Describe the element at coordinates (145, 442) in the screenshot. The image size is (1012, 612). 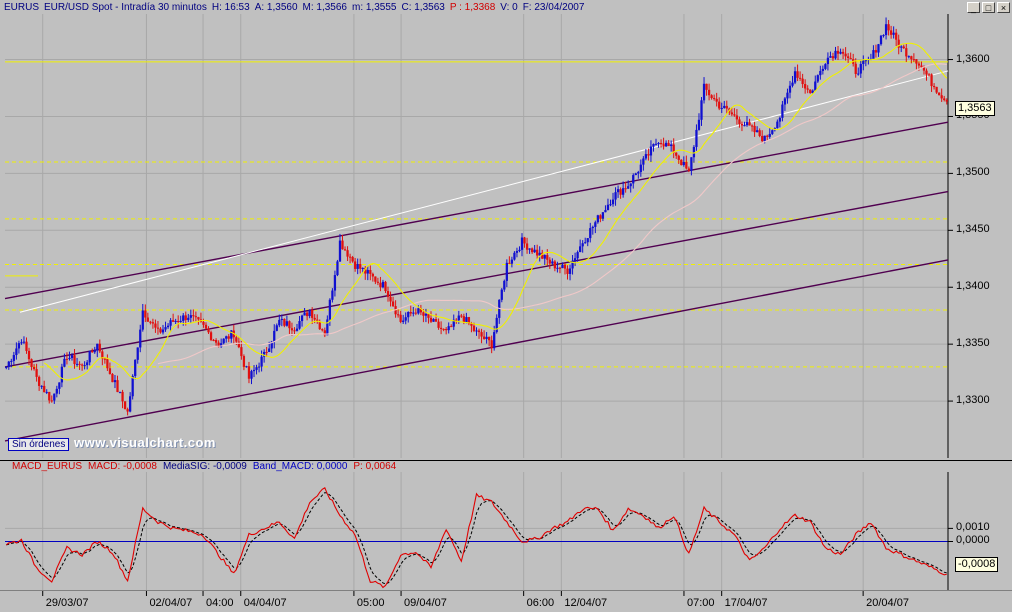
I see `watermark: www.visualchart.com` at that location.